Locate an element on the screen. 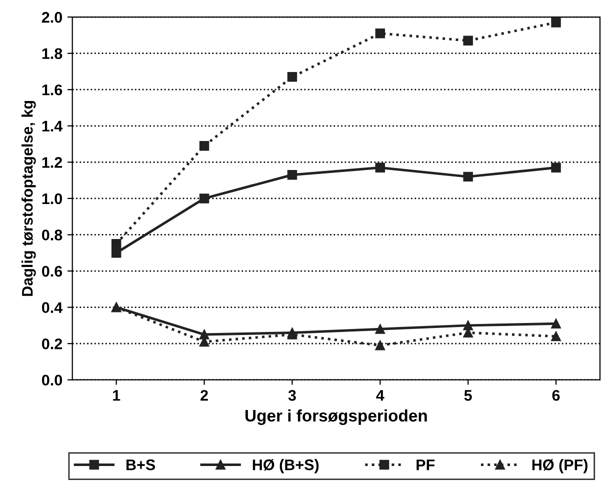 The width and height of the screenshot is (603, 487). legend-label: HØ (PF) is located at coordinates (560, 466).